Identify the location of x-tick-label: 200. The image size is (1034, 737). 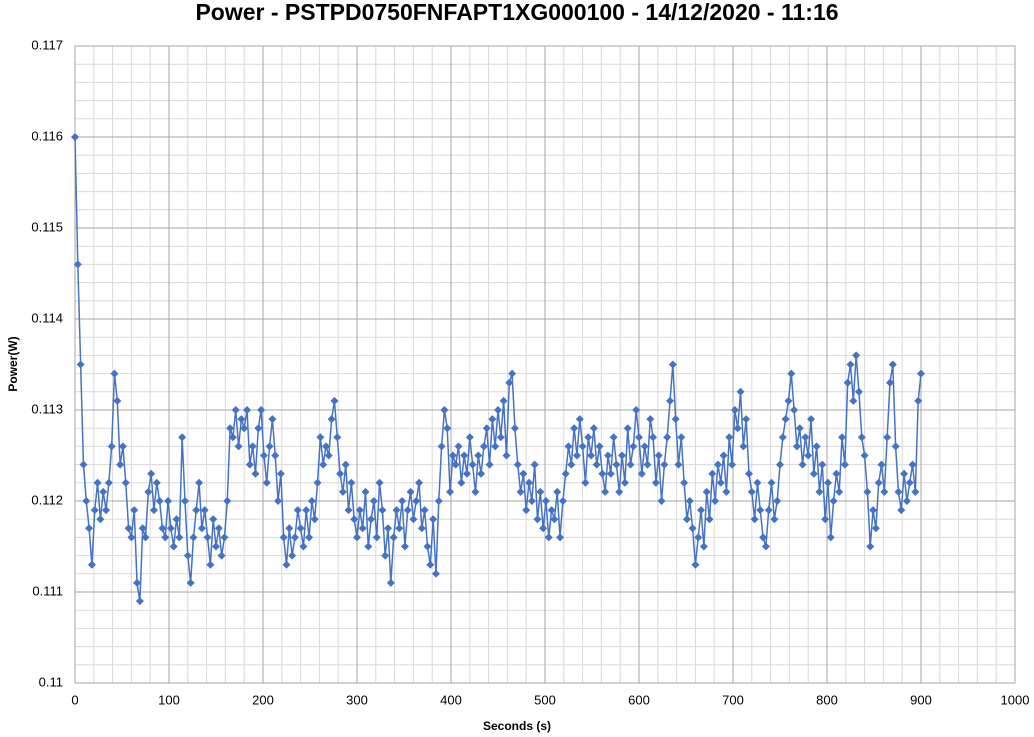
(263, 699).